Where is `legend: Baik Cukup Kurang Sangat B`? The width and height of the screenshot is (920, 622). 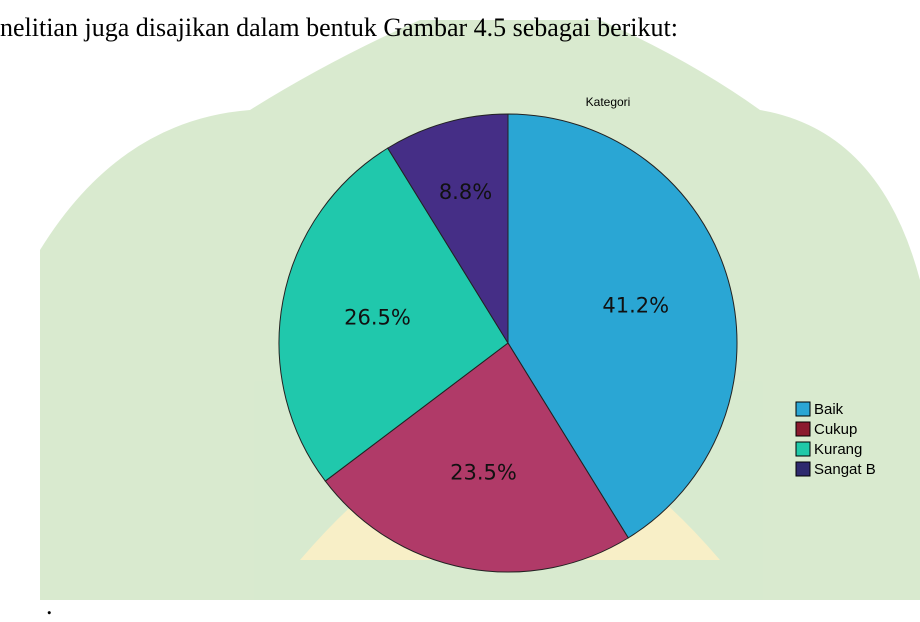
legend: Baik Cukup Kurang Sangat B is located at coordinates (835, 439).